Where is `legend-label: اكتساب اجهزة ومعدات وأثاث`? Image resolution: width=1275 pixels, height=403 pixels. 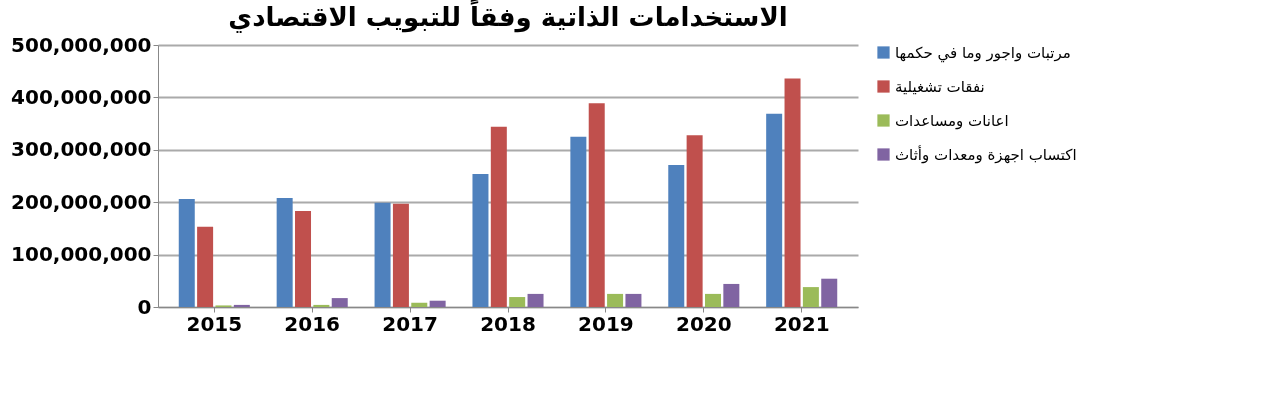
legend-label: اكتساب اجهزة ومعدات وأثاث is located at coordinates (986, 154).